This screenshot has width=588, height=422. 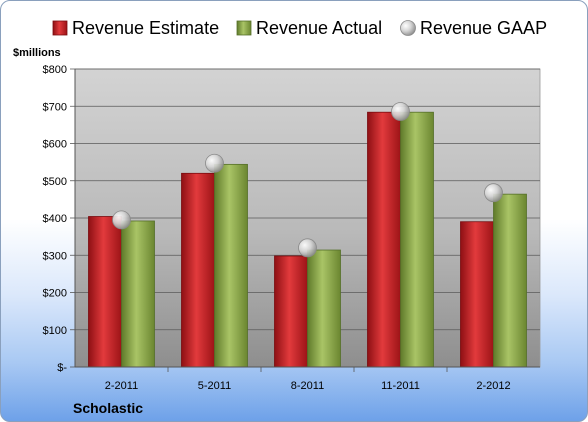 I want to click on legend-label-gaap: Revenue GAAP, so click(x=483, y=28).